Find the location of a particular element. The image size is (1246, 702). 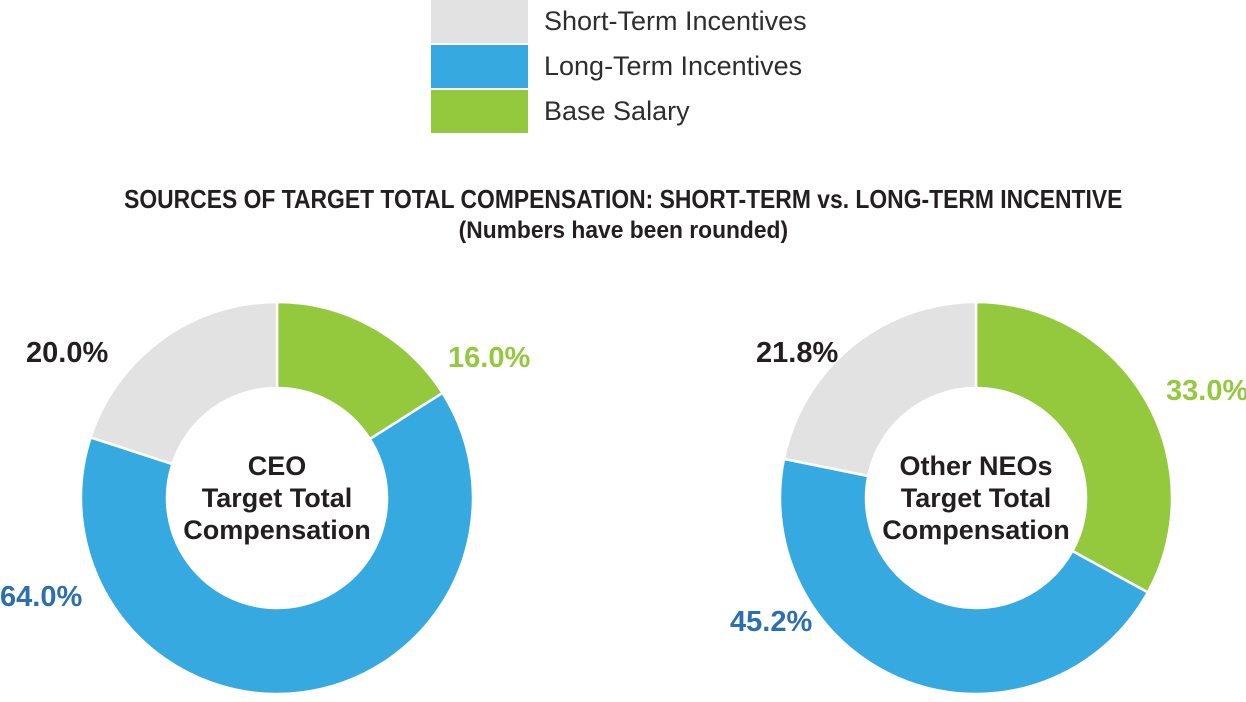

chart-subtitle-row: (Numbers have been rounded) is located at coordinates (623, 231).